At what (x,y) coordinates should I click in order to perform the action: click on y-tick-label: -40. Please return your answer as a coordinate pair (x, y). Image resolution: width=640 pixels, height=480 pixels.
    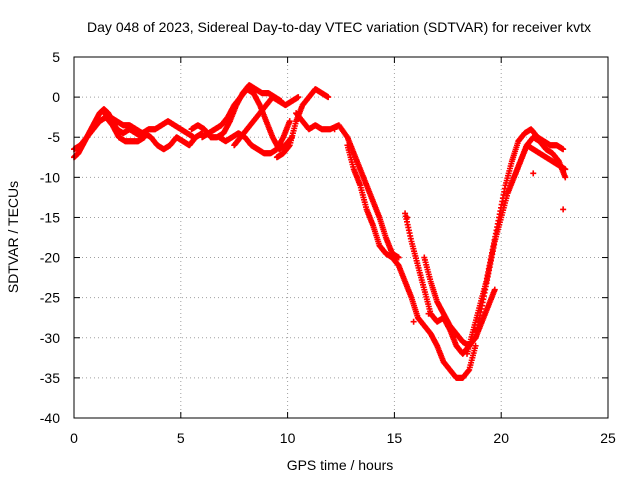
    Looking at the image, I should click on (50, 418).